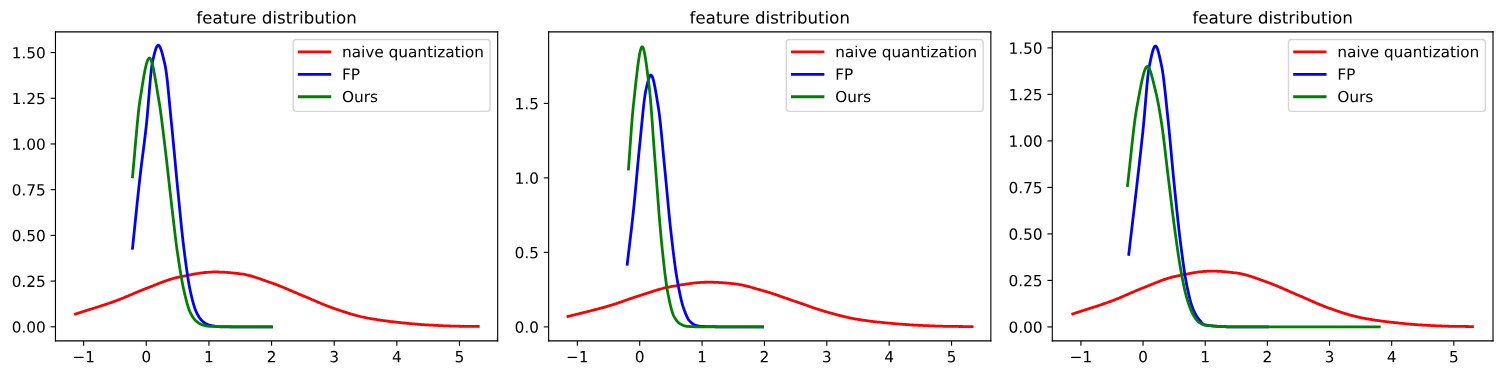  Describe the element at coordinates (526, 252) in the screenshot. I see `y-tick-label: 0.5` at that location.